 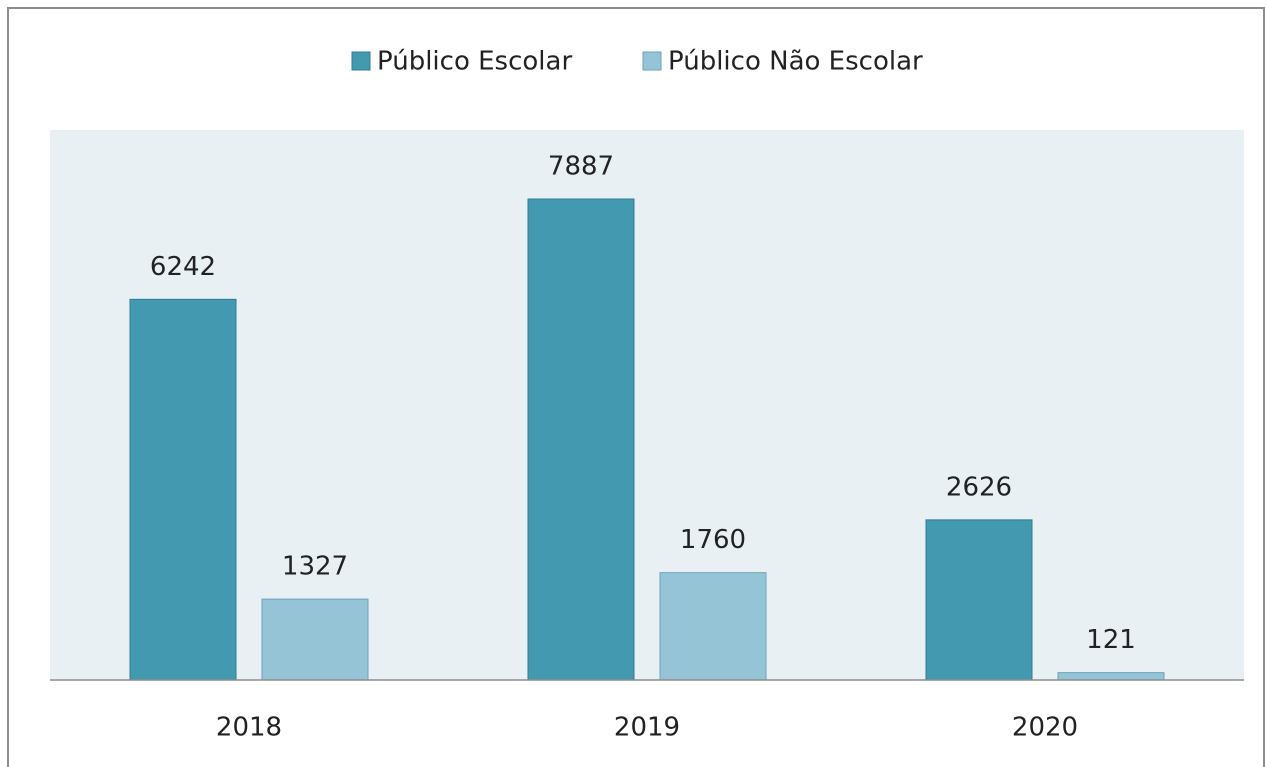 What do you see at coordinates (581, 167) in the screenshot?
I see `data-label: 7887` at bounding box center [581, 167].